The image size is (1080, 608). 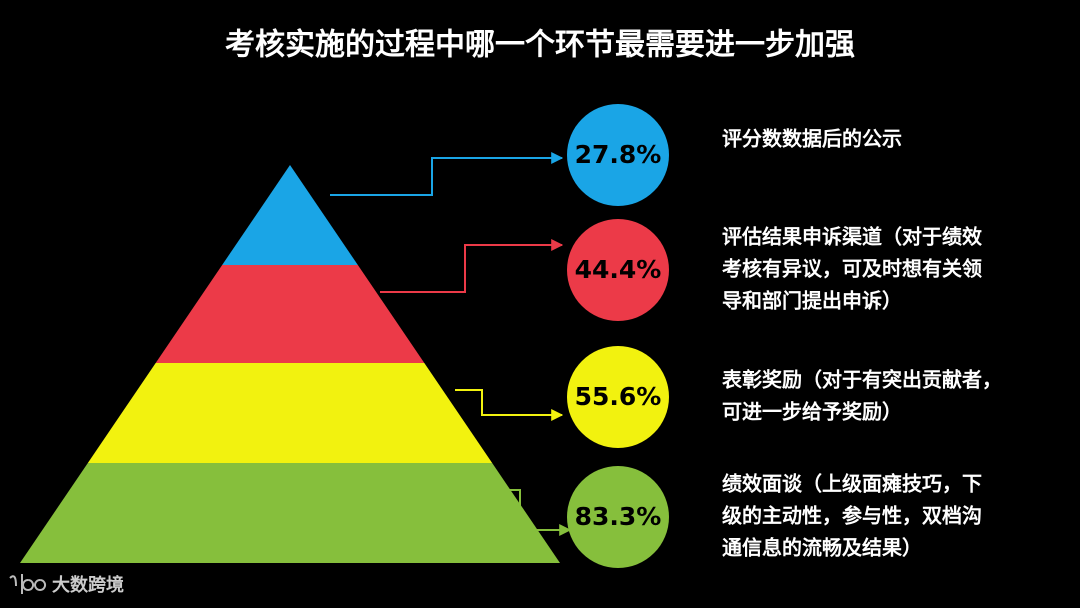 I want to click on description-line: 通信息的流畅及结果）, so click(x=822, y=548).